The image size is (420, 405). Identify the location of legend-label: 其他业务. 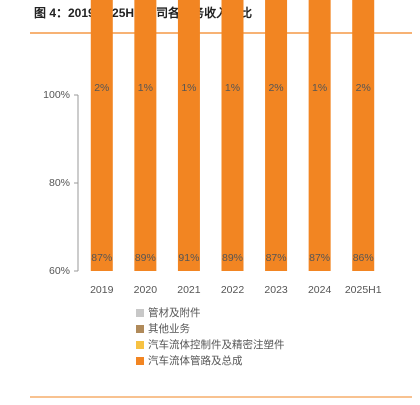
(169, 328).